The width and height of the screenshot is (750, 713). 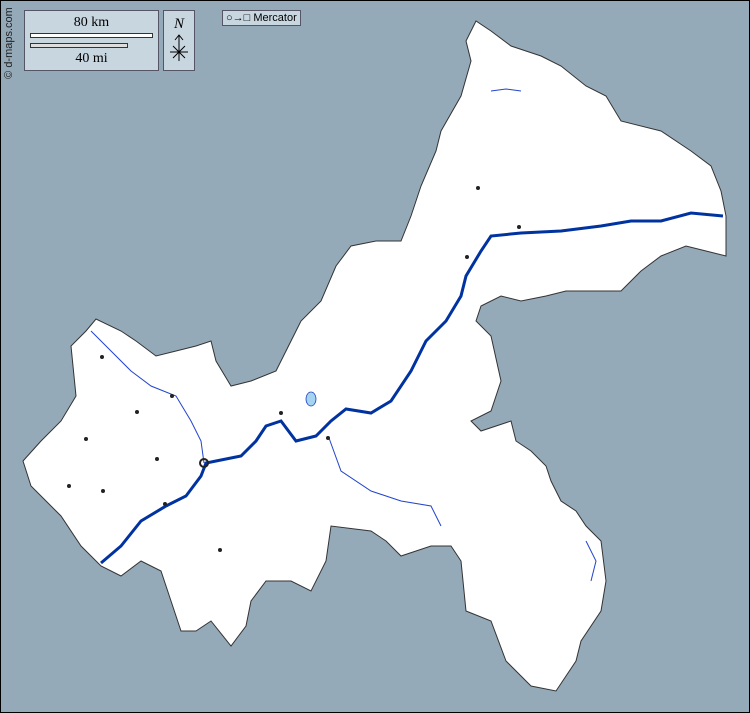 What do you see at coordinates (79, 45) in the screenshot?
I see `scale-mi-bar` at bounding box center [79, 45].